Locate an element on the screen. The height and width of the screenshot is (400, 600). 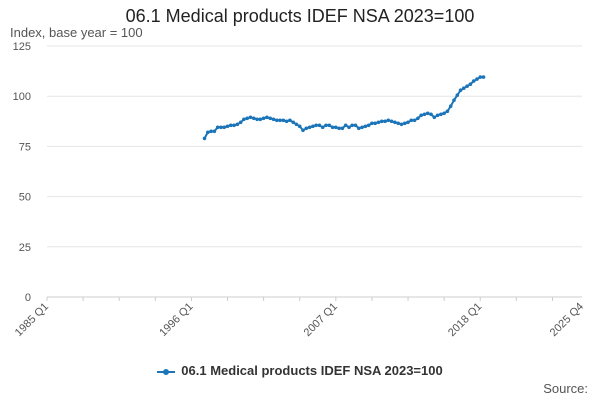
x-tick-label: 2018 Q1 is located at coordinates (465, 320).